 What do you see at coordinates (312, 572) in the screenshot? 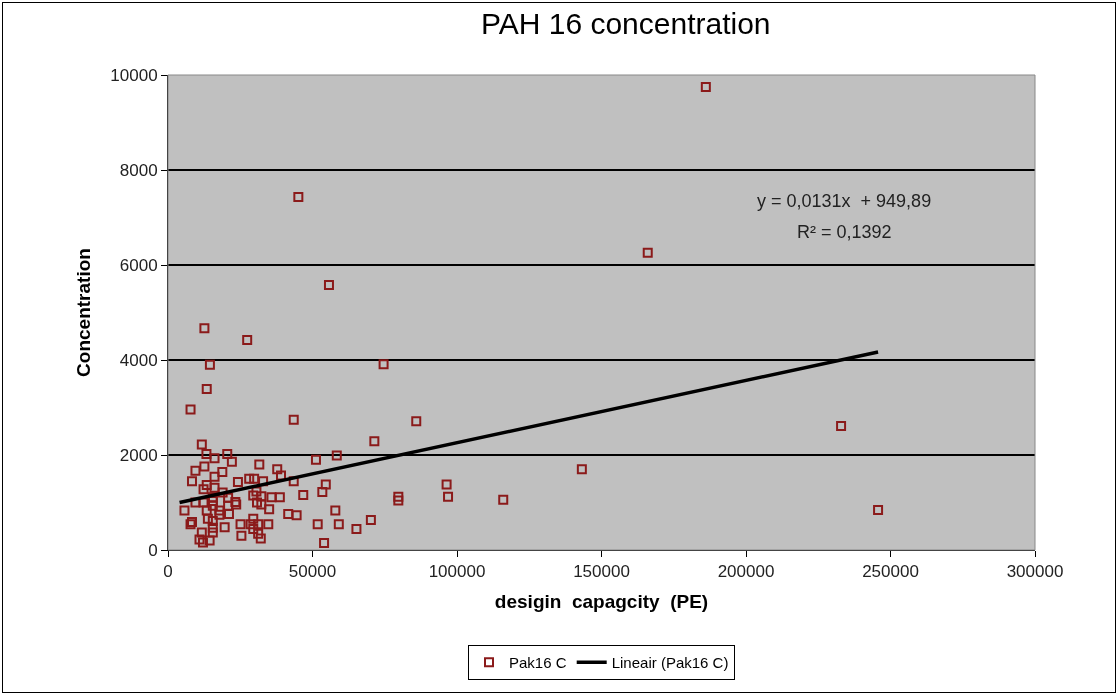
I see `x-tick-label: 50000` at bounding box center [312, 572].